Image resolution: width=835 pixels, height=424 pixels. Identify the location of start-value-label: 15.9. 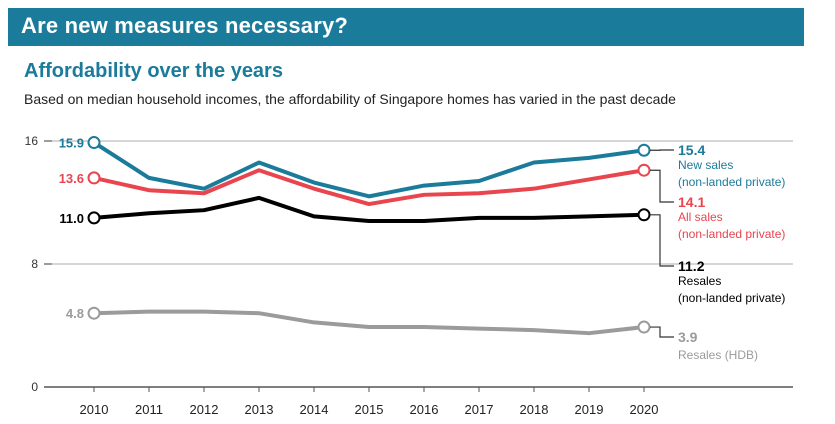
(71, 143).